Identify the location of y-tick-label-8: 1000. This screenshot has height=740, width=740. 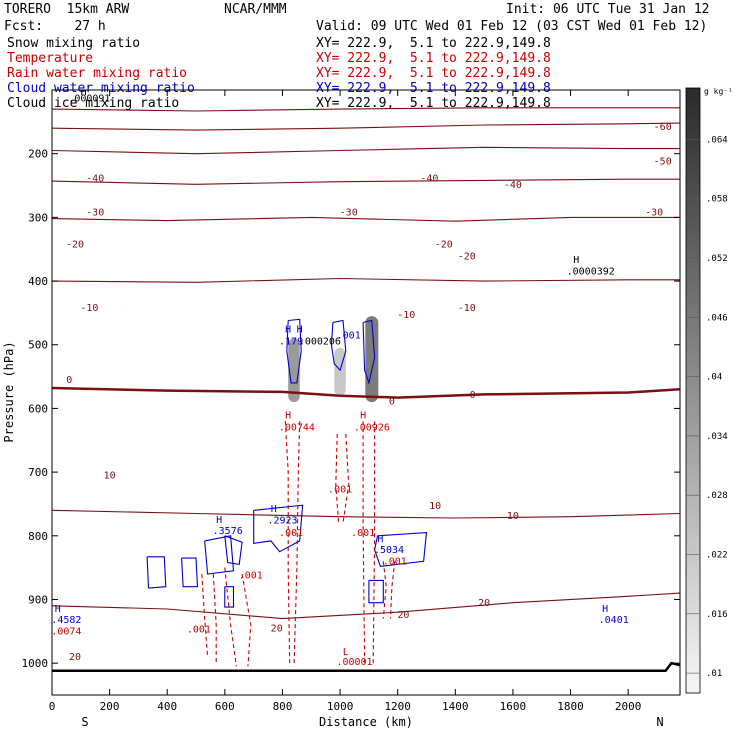
(35, 663).